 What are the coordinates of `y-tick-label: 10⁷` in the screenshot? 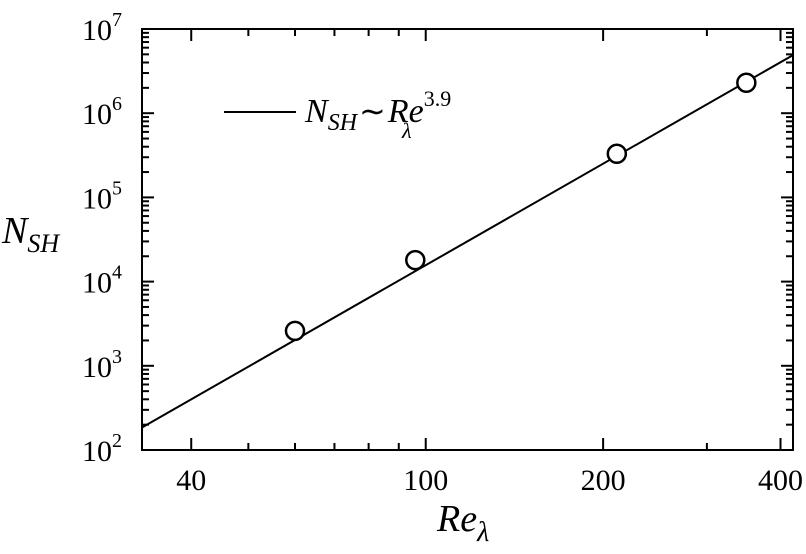 It's located at (102, 28).